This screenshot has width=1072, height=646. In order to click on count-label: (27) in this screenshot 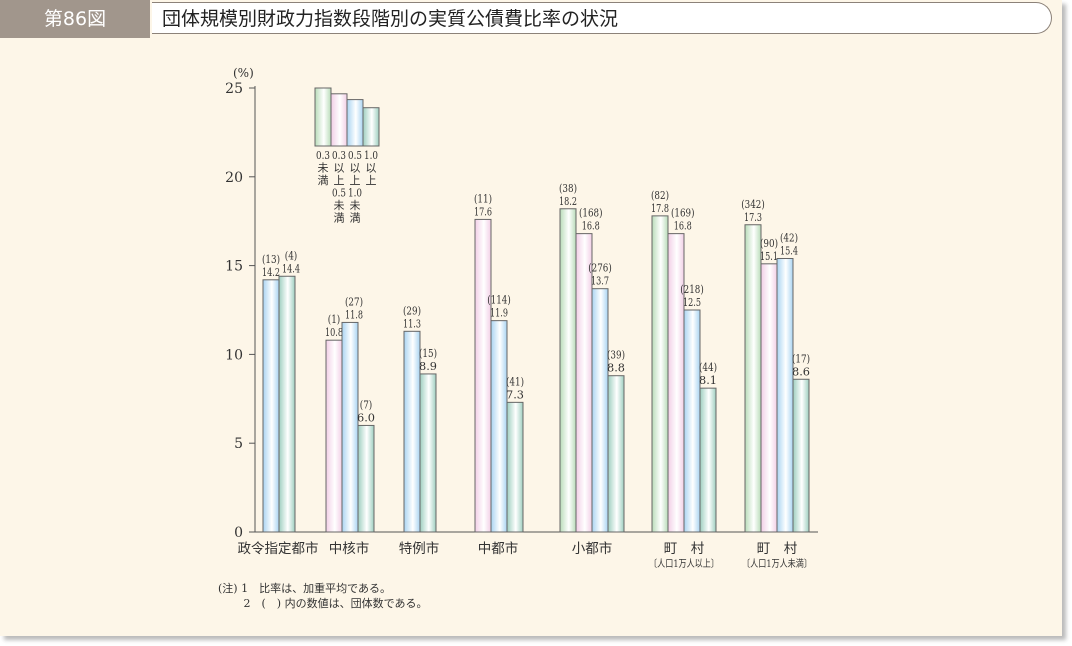, I will do `click(354, 301)`.